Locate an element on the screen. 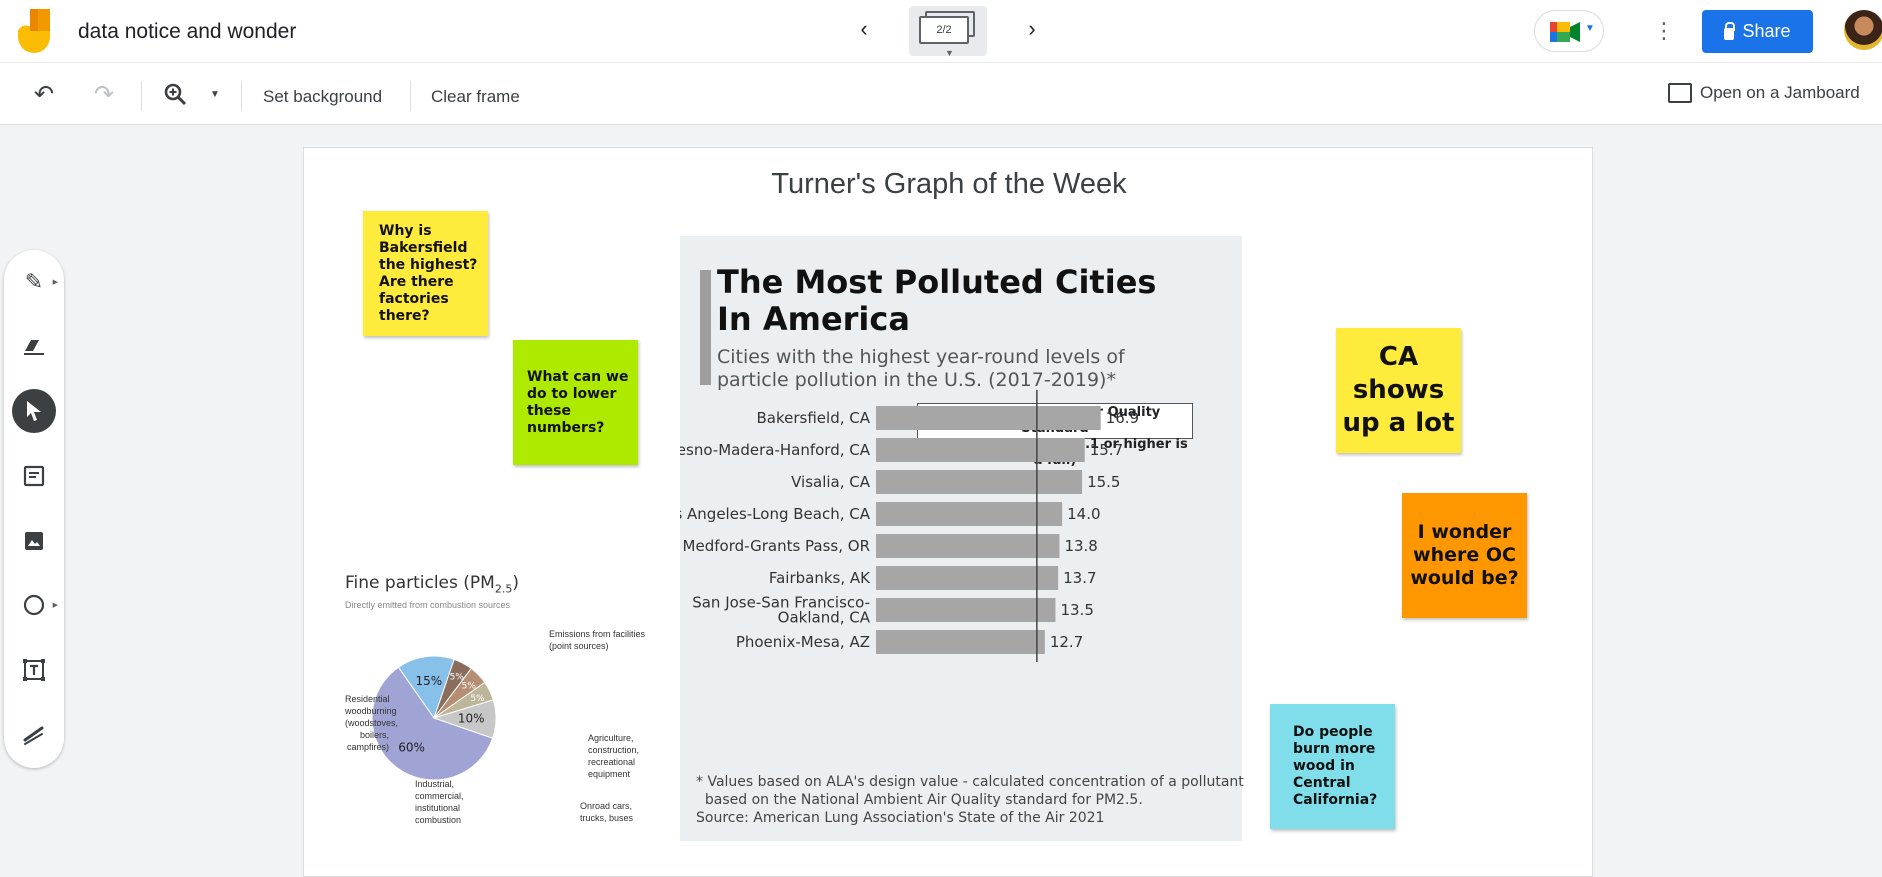 Image resolution: width=1882 pixels, height=877 pixels. sticky-note: CA shows up a lot is located at coordinates (1398, 390).